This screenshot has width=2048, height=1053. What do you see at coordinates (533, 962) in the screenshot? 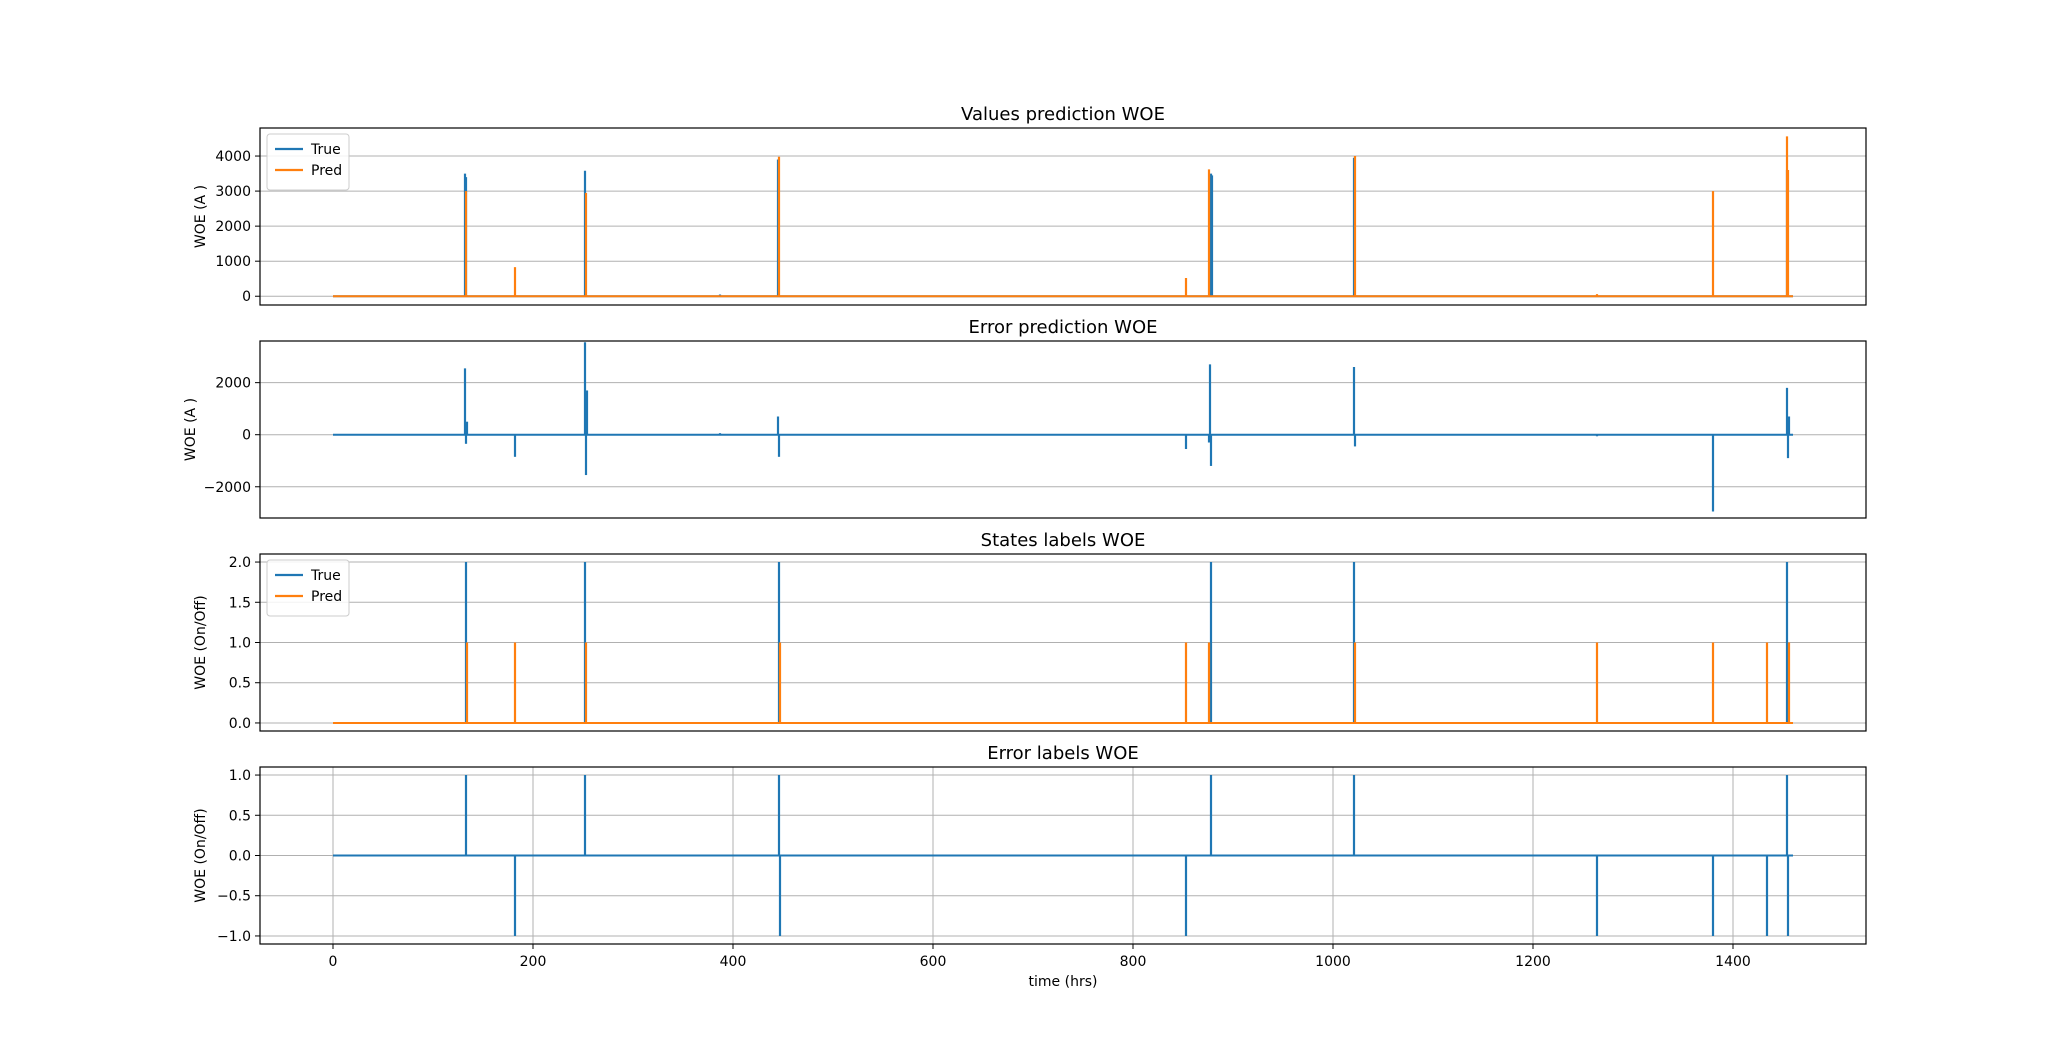
I see `x-tick-label: 200` at bounding box center [533, 962].